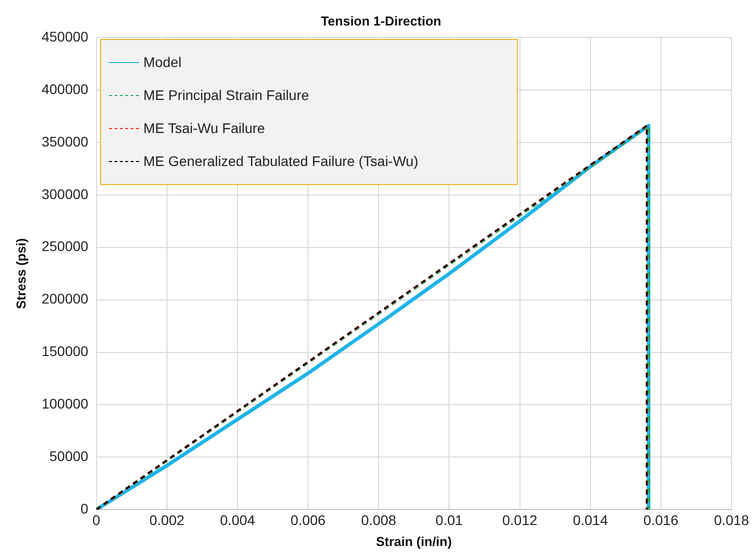  I want to click on y-tick-label: 300000, so click(65, 194).